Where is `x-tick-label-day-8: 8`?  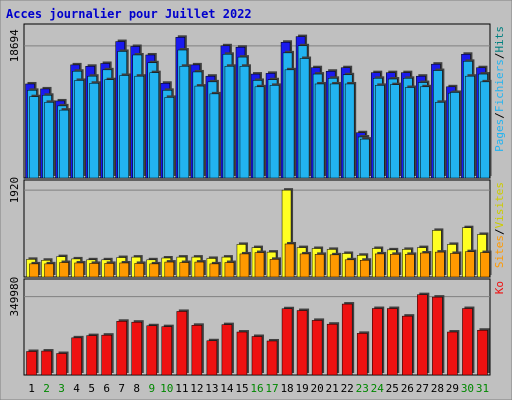
x-tick-label-day-8: 8 is located at coordinates (136, 388).